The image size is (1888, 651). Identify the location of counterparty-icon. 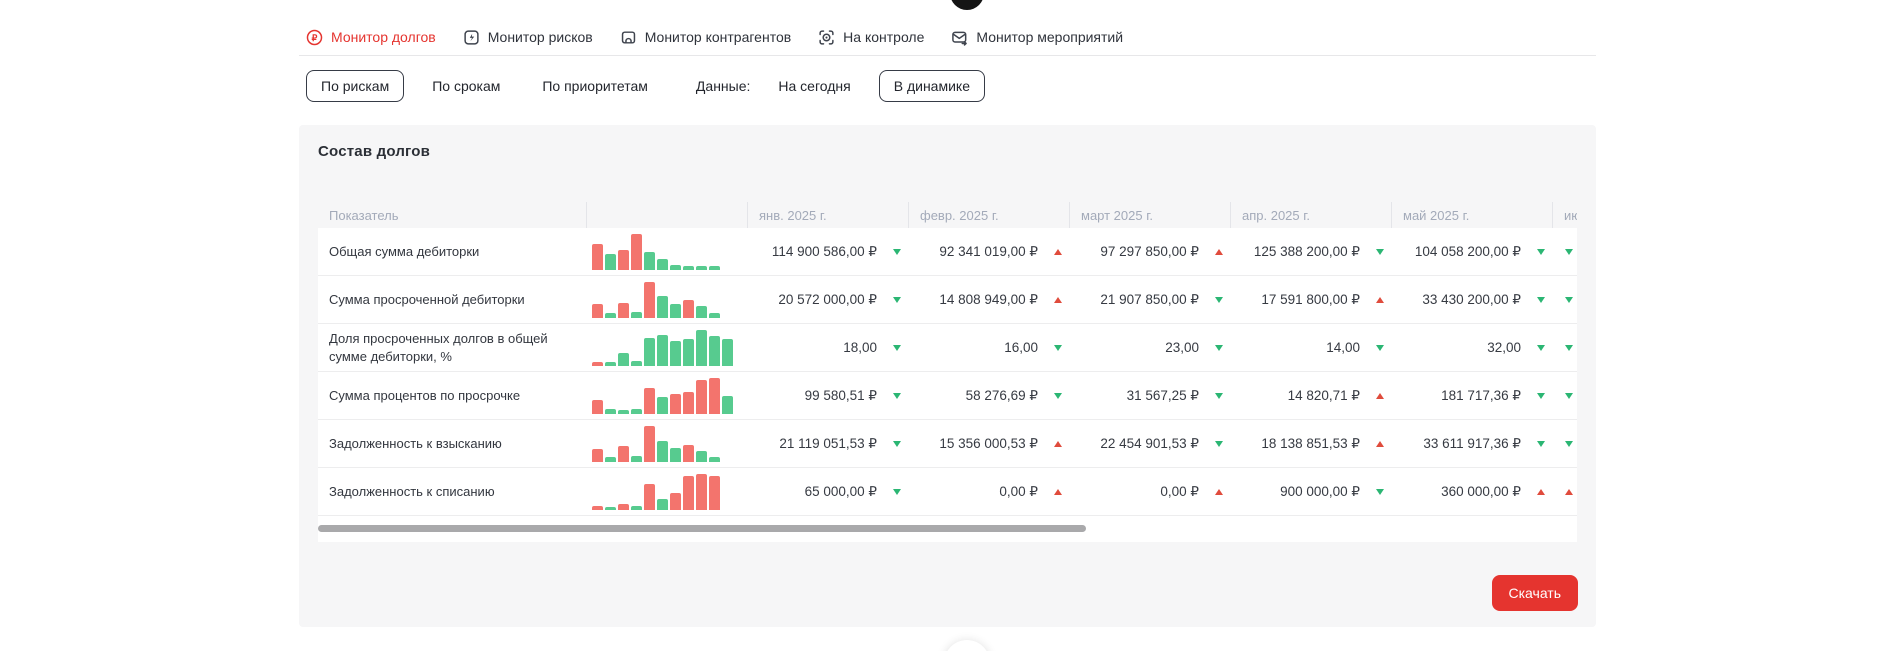
(628, 37).